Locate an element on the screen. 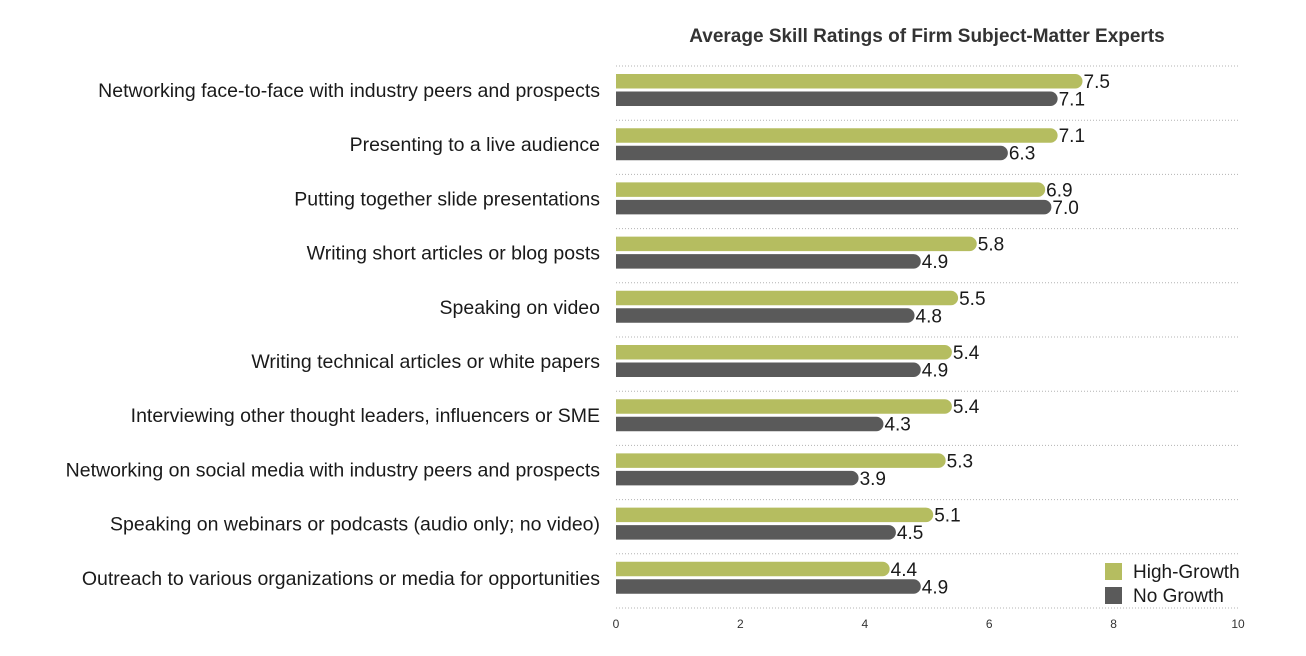  value-label: 4.5 is located at coordinates (910, 533).